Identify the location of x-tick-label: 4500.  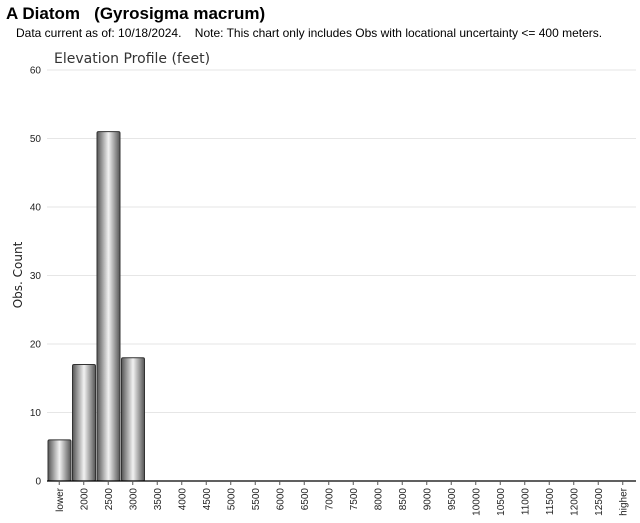
(207, 499).